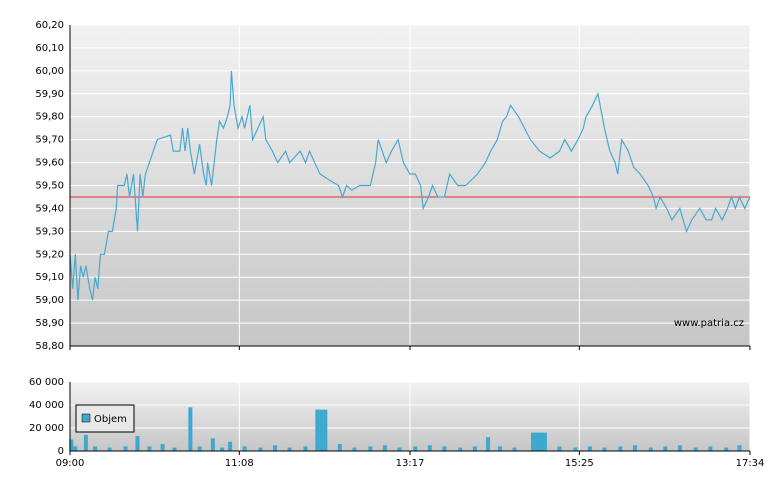  Describe the element at coordinates (49, 117) in the screenshot. I see `y-tick-label: 59,80` at that location.